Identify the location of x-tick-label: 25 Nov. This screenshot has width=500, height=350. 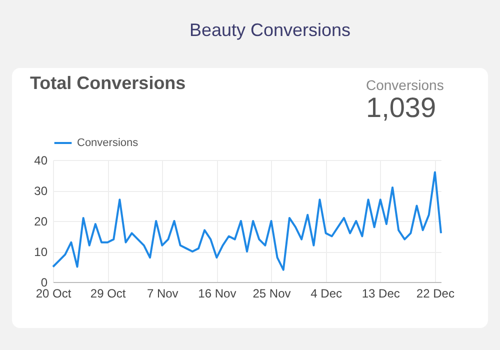
(271, 293).